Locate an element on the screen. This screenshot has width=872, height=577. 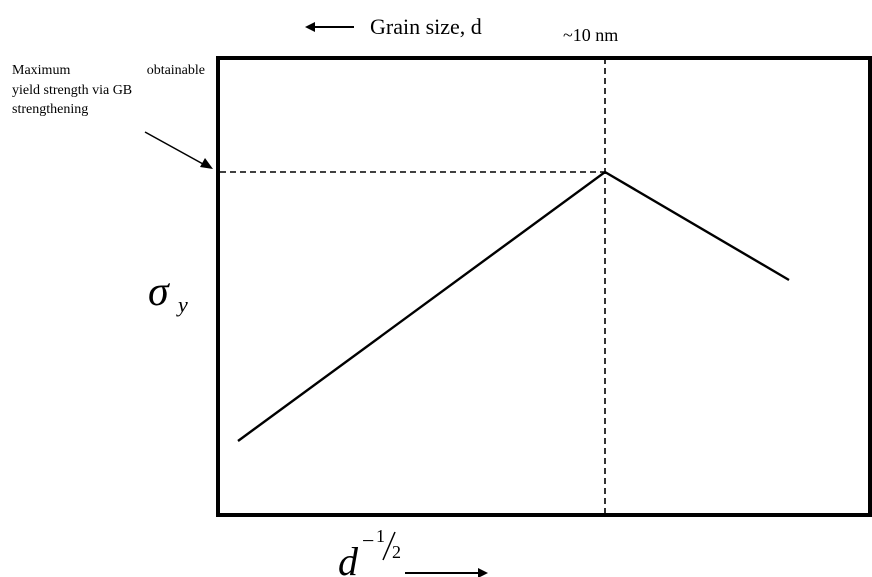
x-axis-label: d − 1 2 is located at coordinates (369, 551).